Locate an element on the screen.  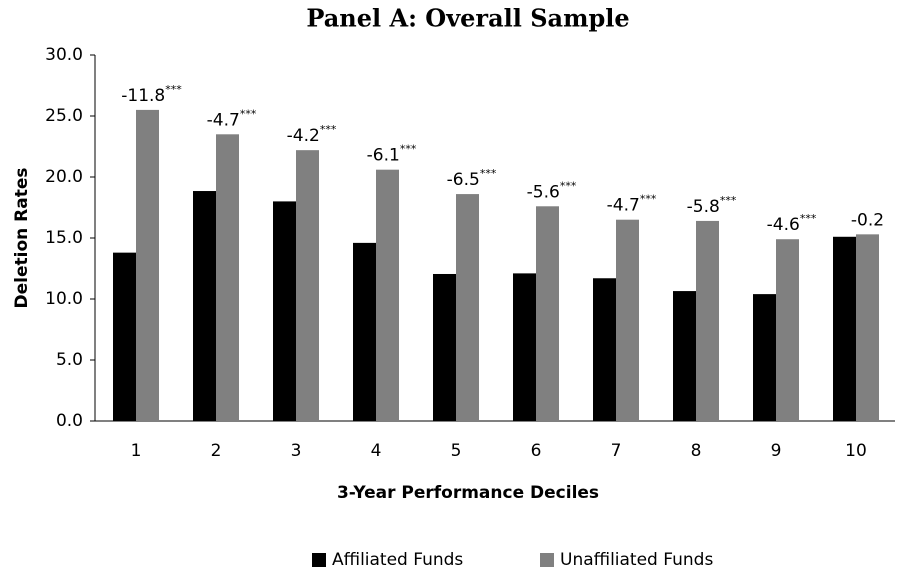
chart-title: Panel A: Overall Sample is located at coordinates (467, 18).